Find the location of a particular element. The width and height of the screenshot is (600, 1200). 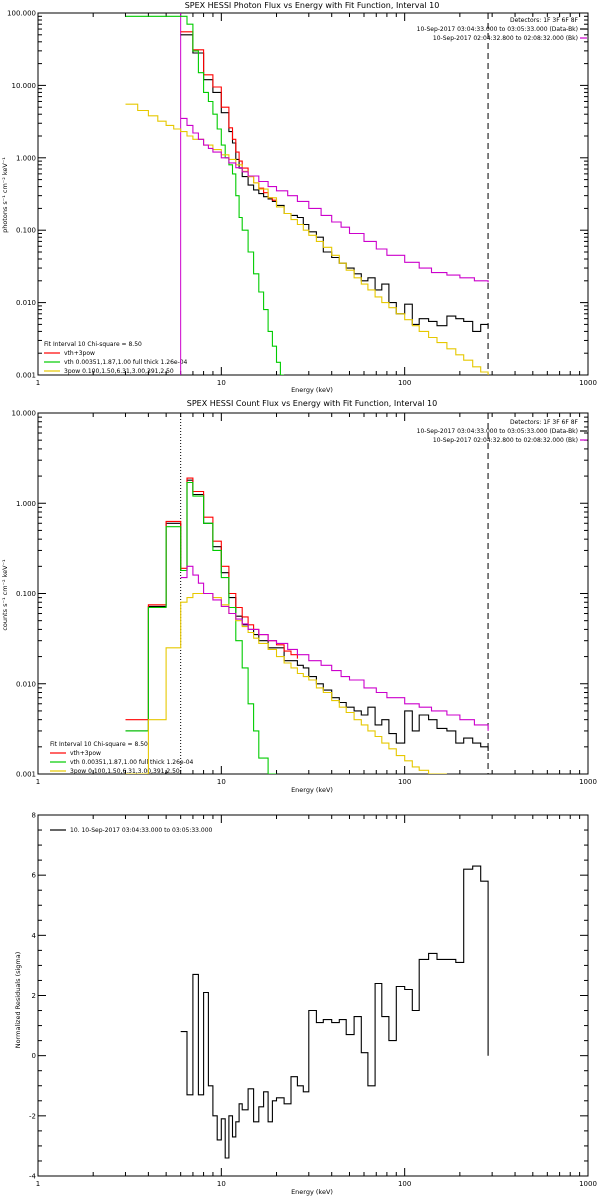

y-tick-label: 8 is located at coordinates (34, 816).